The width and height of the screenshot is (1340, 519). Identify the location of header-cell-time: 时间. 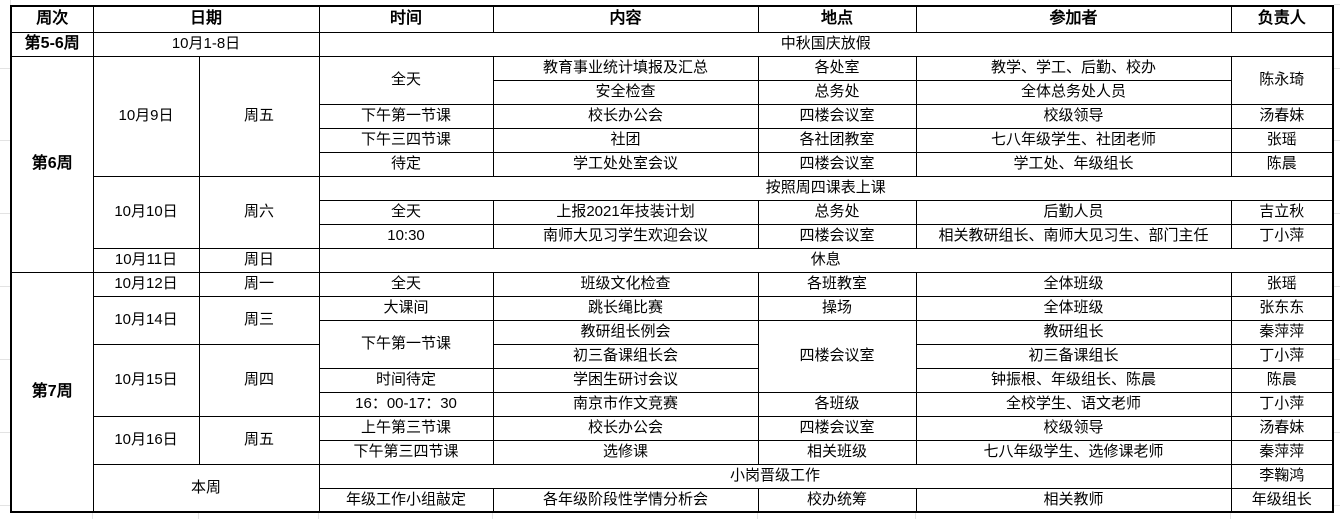
(406, 19).